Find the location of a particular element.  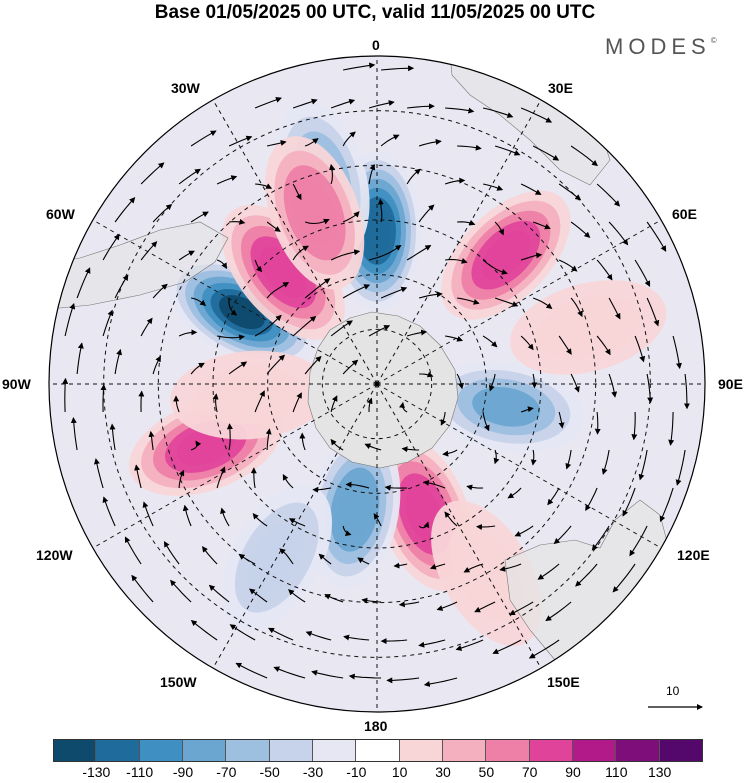

lon-label-120w: 120W is located at coordinates (54, 555).